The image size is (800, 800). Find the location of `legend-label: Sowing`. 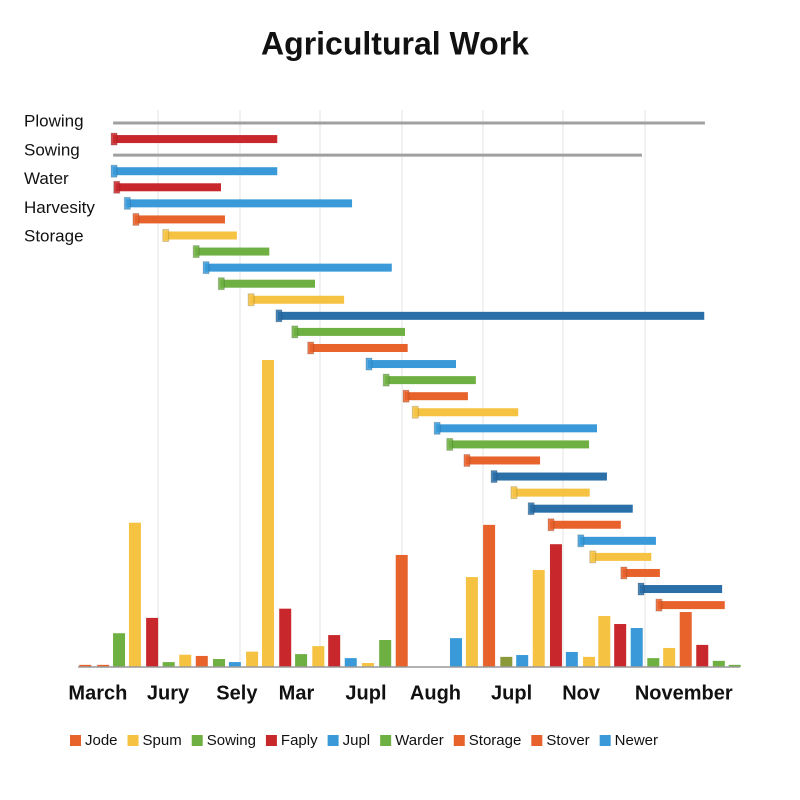

legend-label: Sowing is located at coordinates (231, 740).